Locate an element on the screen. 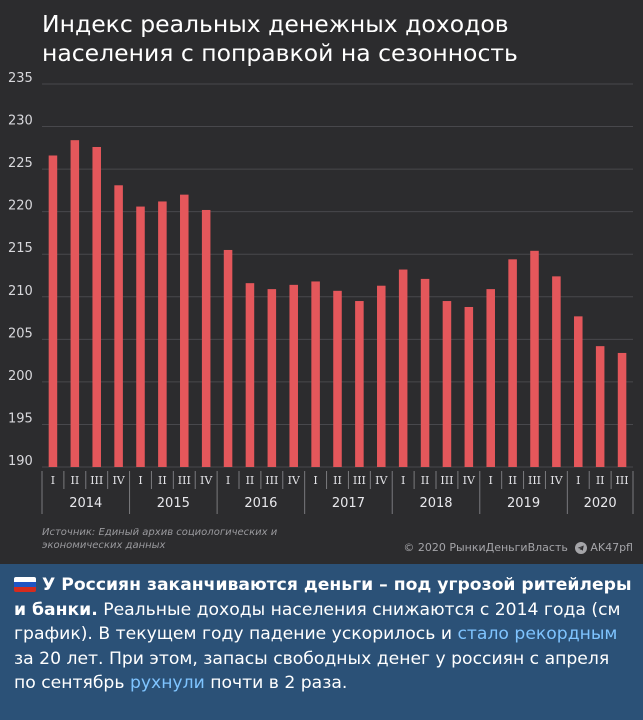 Image resolution: width=643 pixels, height=720 pixels. x-tick-label-24: IV is located at coordinates (556, 480).